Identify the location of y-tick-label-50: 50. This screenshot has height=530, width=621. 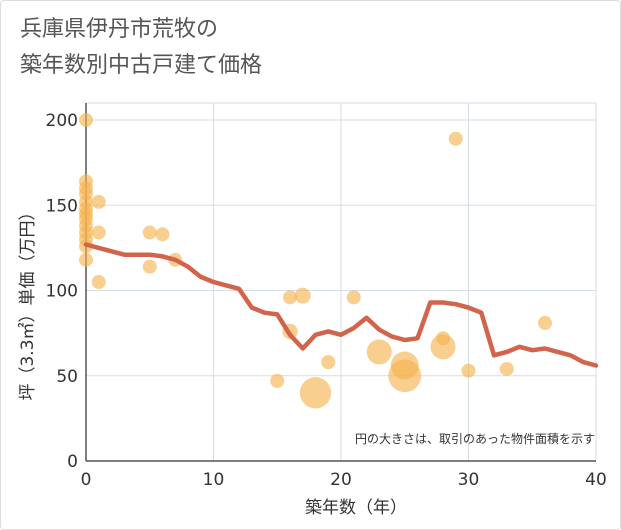
(67, 377).